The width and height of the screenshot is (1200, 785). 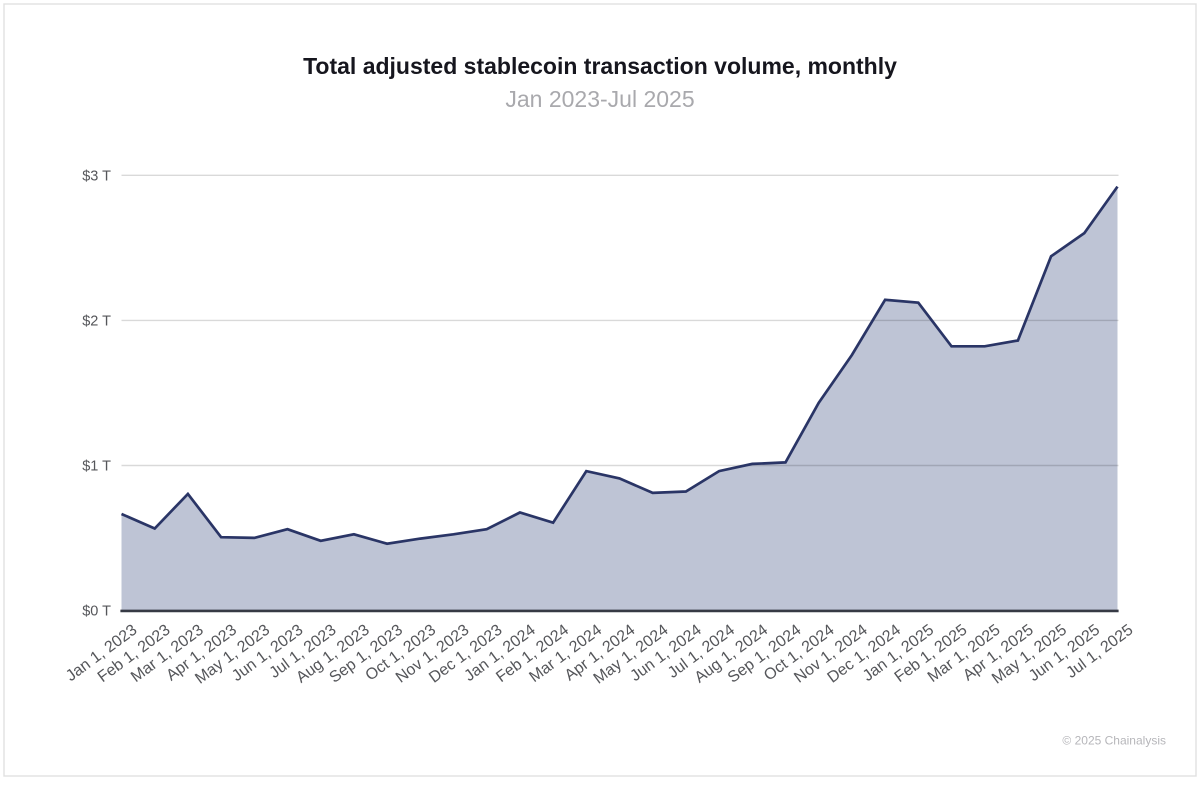 I want to click on svg-text: $2 T, so click(x=96, y=321).